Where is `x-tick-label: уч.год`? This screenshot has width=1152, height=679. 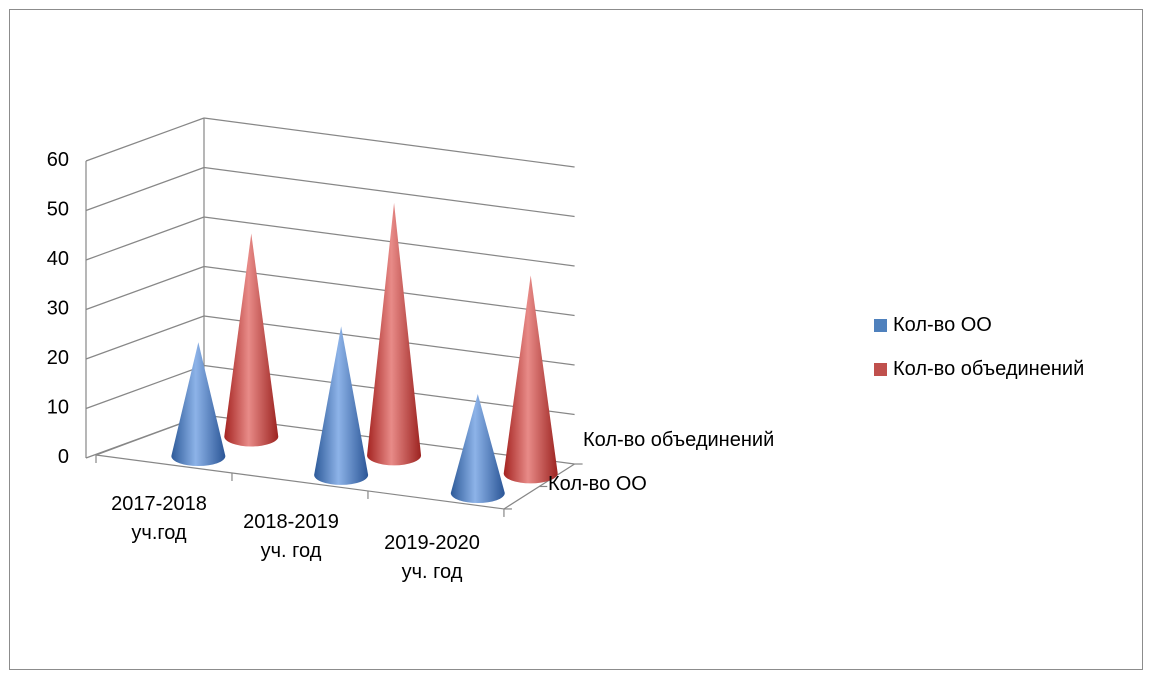 x-tick-label: уч.год is located at coordinates (159, 533).